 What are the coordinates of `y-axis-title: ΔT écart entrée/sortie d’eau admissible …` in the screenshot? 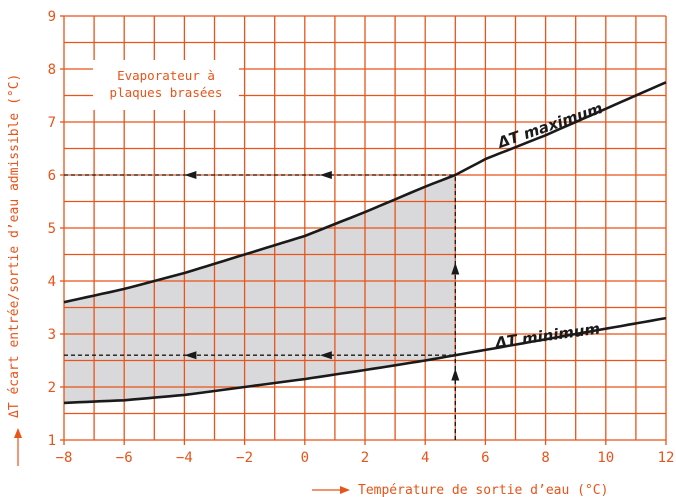 It's located at (14, 270).